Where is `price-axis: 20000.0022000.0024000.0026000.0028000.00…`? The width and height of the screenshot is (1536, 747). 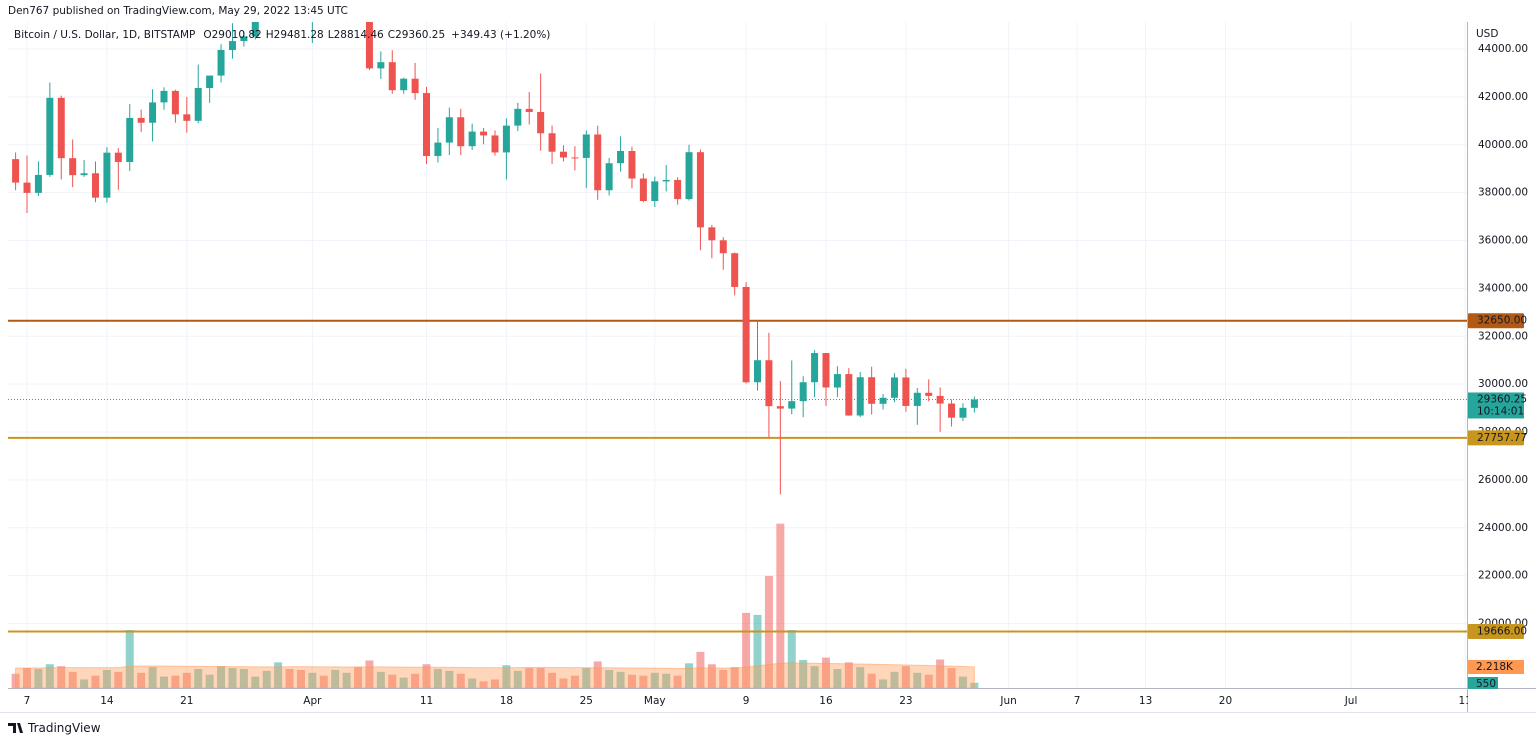 price-axis: 20000.0022000.0024000.0026000.0028000.00… is located at coordinates (1498, 367).